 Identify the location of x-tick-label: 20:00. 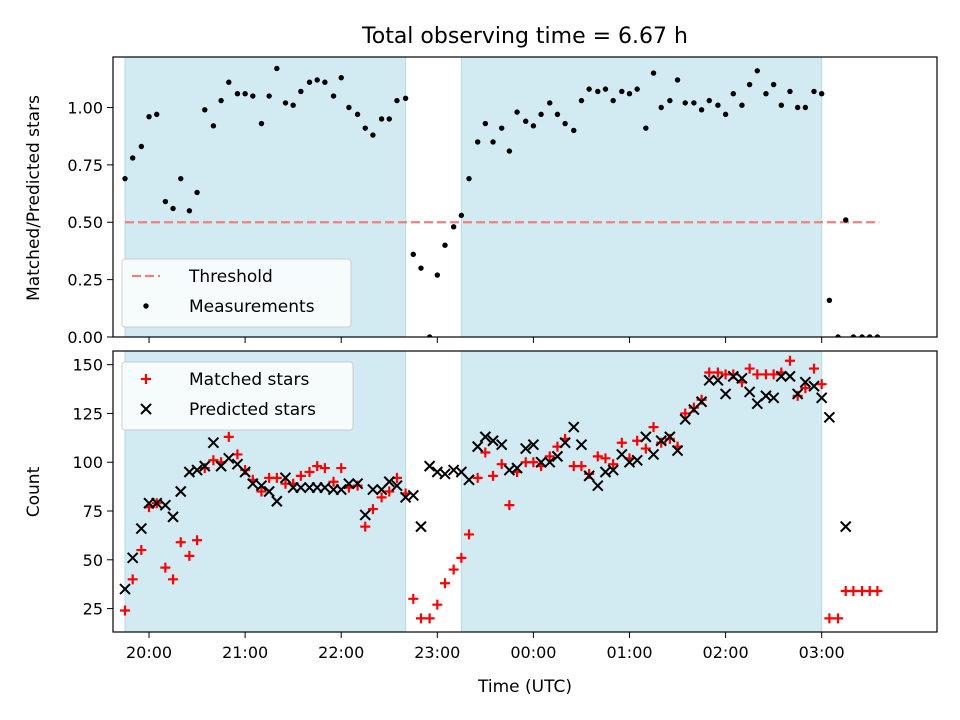
(149, 652).